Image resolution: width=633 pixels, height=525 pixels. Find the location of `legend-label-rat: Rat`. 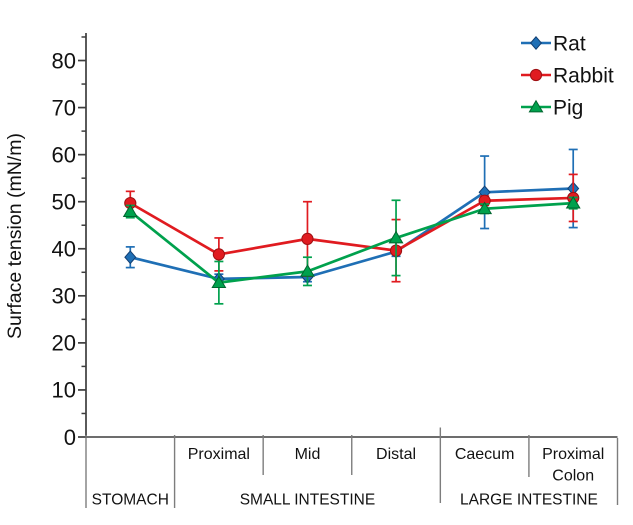

legend-label-rat: Rat is located at coordinates (569, 44).